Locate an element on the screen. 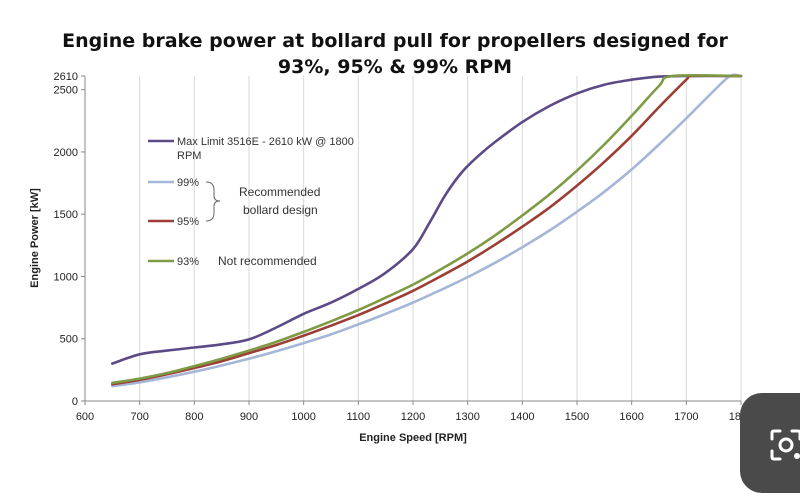  y-tick-label: 2000 is located at coordinates (66, 153).